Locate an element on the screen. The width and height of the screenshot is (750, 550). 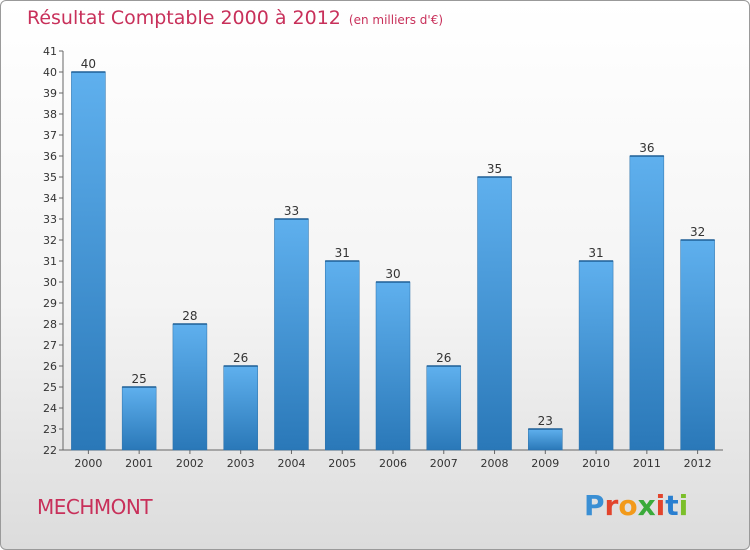
y-tick-label: 22 is located at coordinates (50, 450).